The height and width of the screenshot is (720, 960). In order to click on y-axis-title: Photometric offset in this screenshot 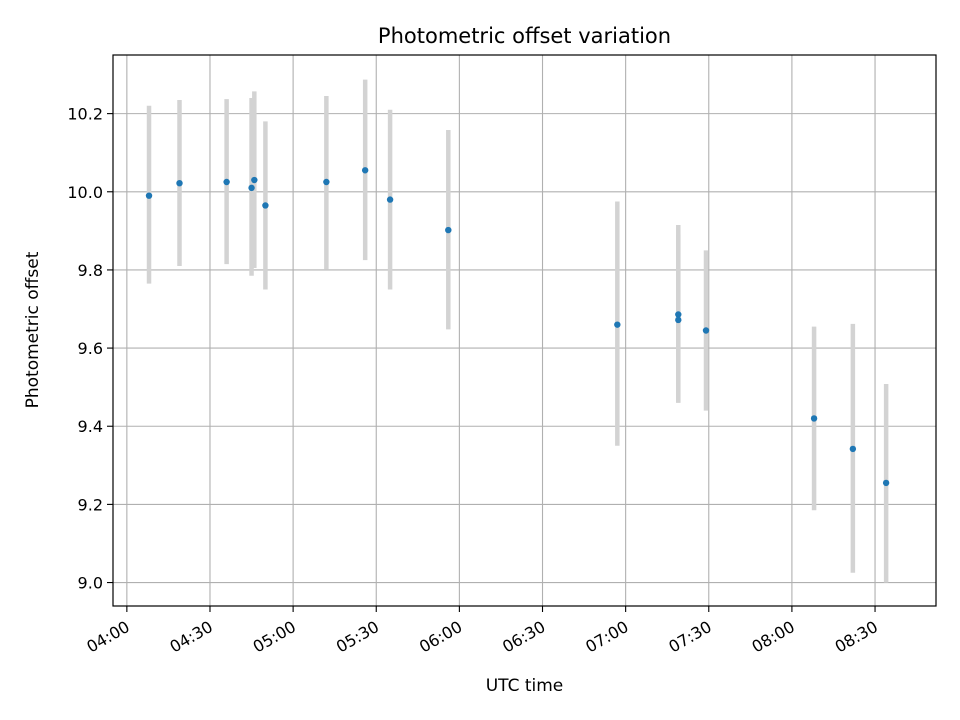, I will do `click(33, 329)`.